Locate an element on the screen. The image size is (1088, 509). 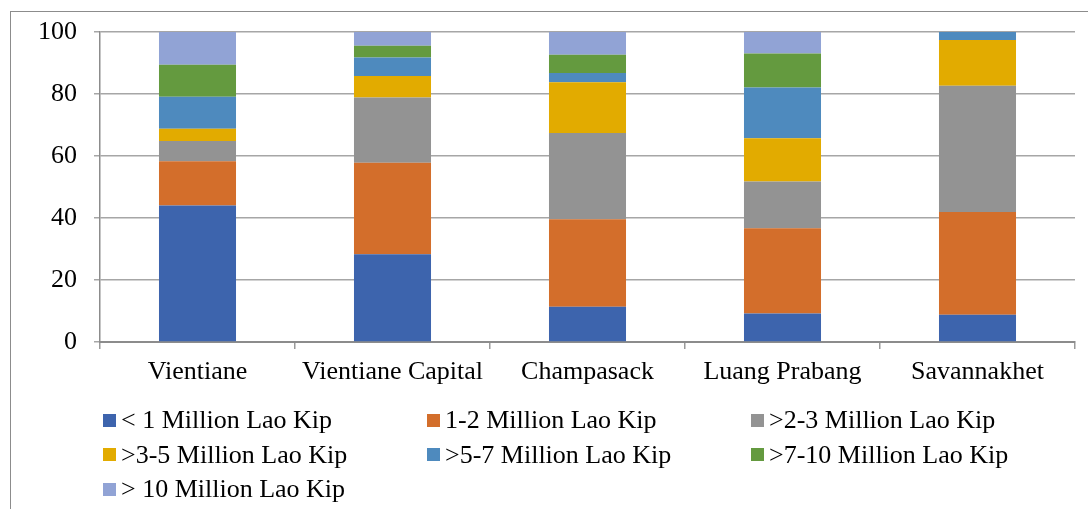
y-tick-label: 100 is located at coordinates (57, 30).